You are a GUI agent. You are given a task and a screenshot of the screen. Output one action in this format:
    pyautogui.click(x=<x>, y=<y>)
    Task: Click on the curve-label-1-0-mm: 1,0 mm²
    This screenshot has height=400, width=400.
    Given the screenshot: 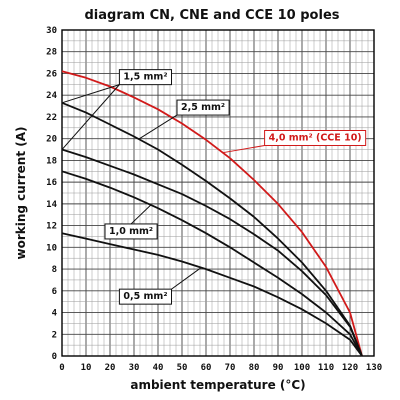 What is the action you would take?
    pyautogui.click(x=131, y=231)
    